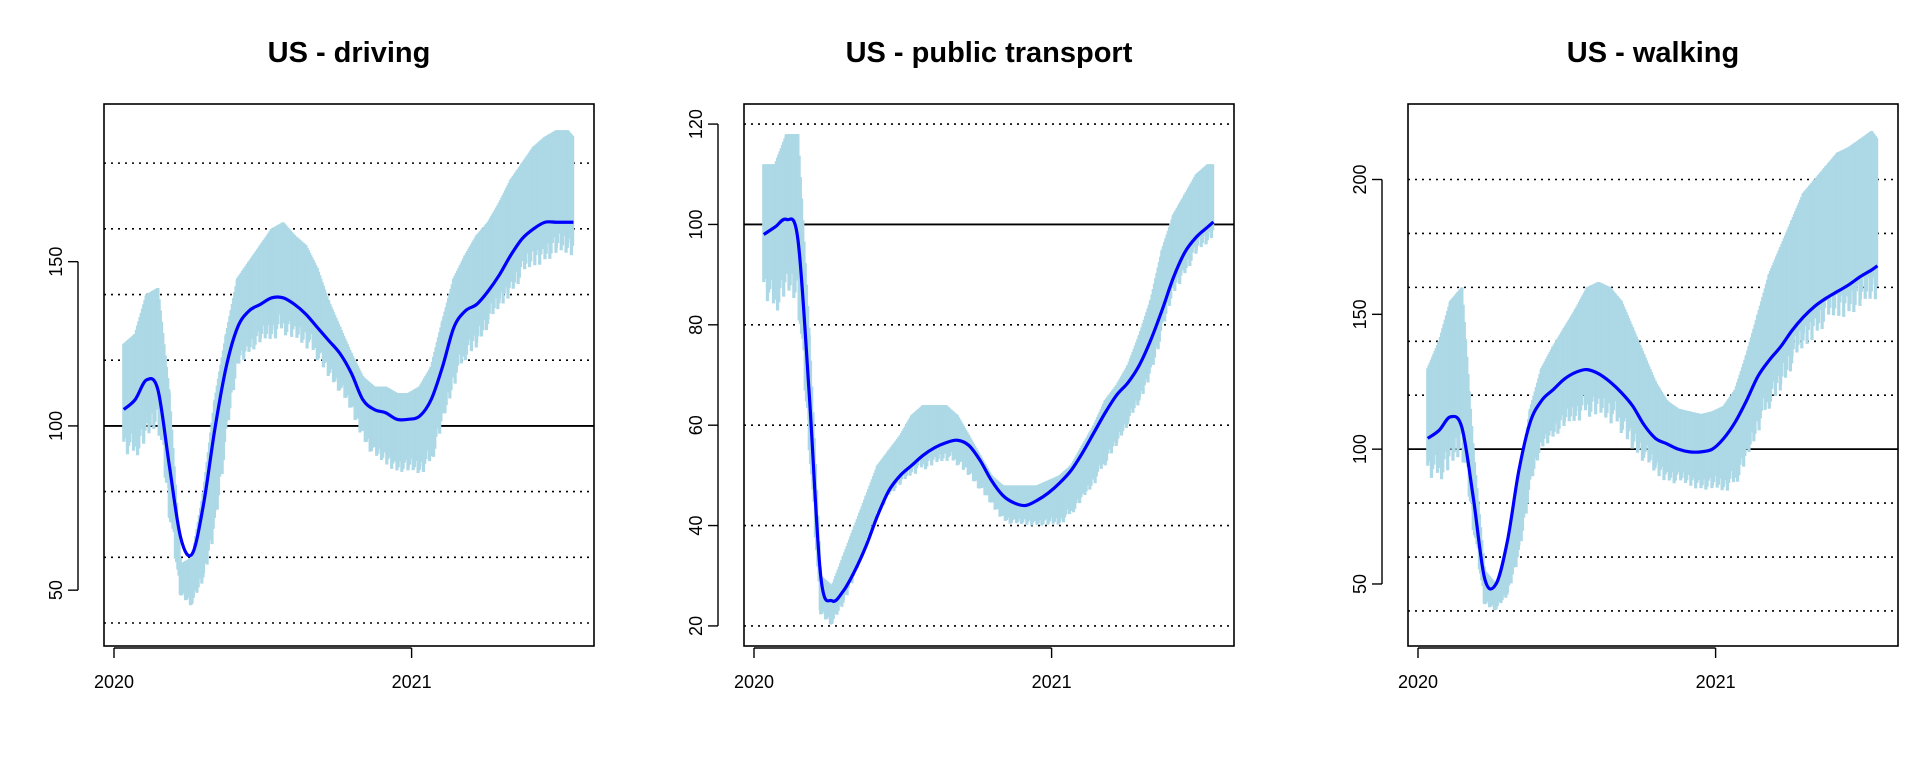 The height and width of the screenshot is (768, 1920). What do you see at coordinates (696, 124) in the screenshot?
I see `y-tick-label-120: 120` at bounding box center [696, 124].